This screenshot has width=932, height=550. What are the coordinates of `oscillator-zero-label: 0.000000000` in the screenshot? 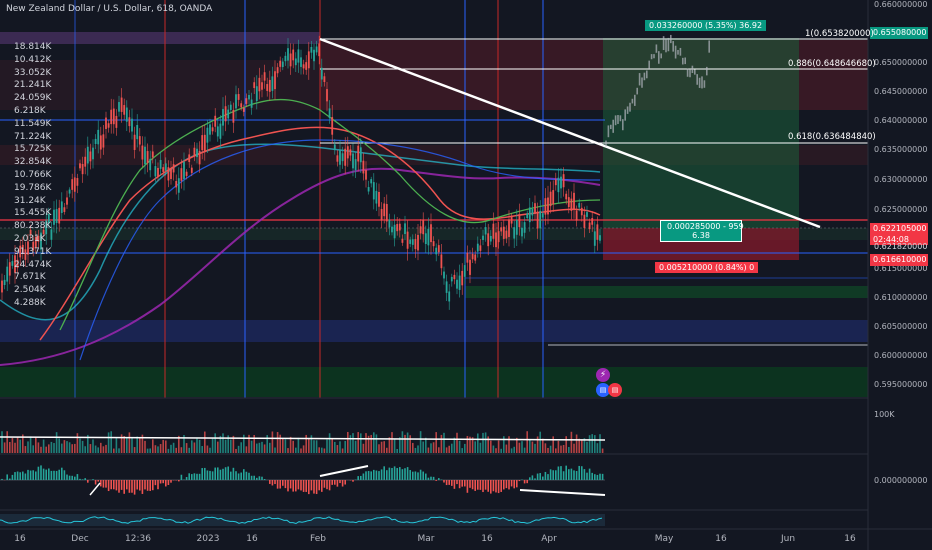 It's located at (901, 480).